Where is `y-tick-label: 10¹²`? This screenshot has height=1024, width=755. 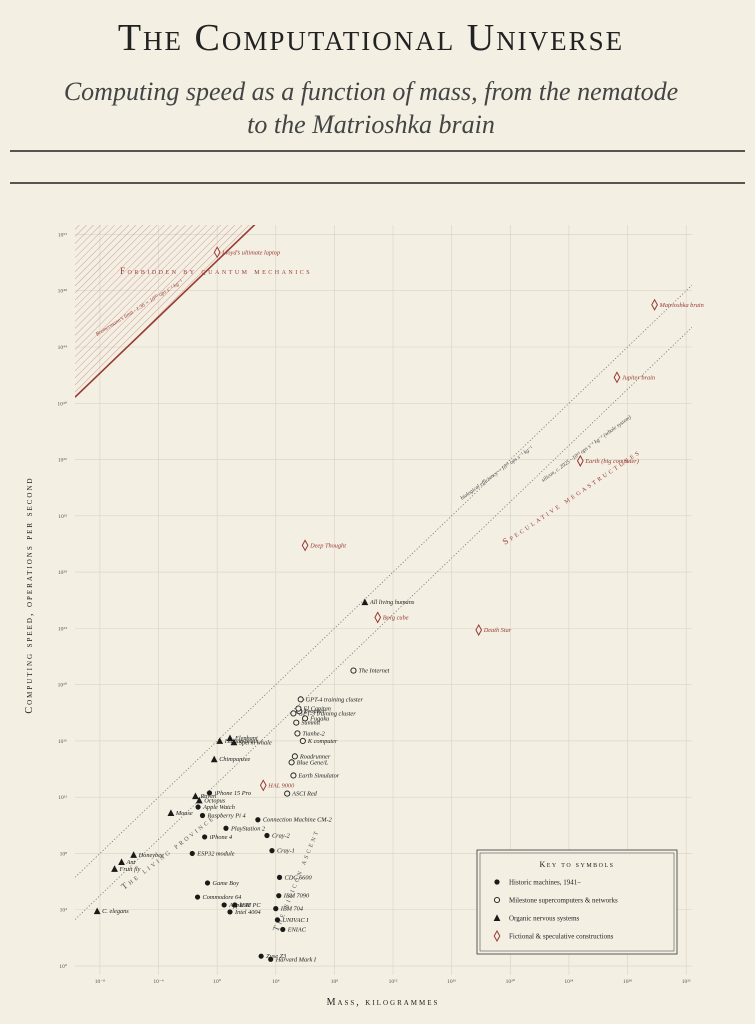 y-tick-label: 10¹² is located at coordinates (62, 798).